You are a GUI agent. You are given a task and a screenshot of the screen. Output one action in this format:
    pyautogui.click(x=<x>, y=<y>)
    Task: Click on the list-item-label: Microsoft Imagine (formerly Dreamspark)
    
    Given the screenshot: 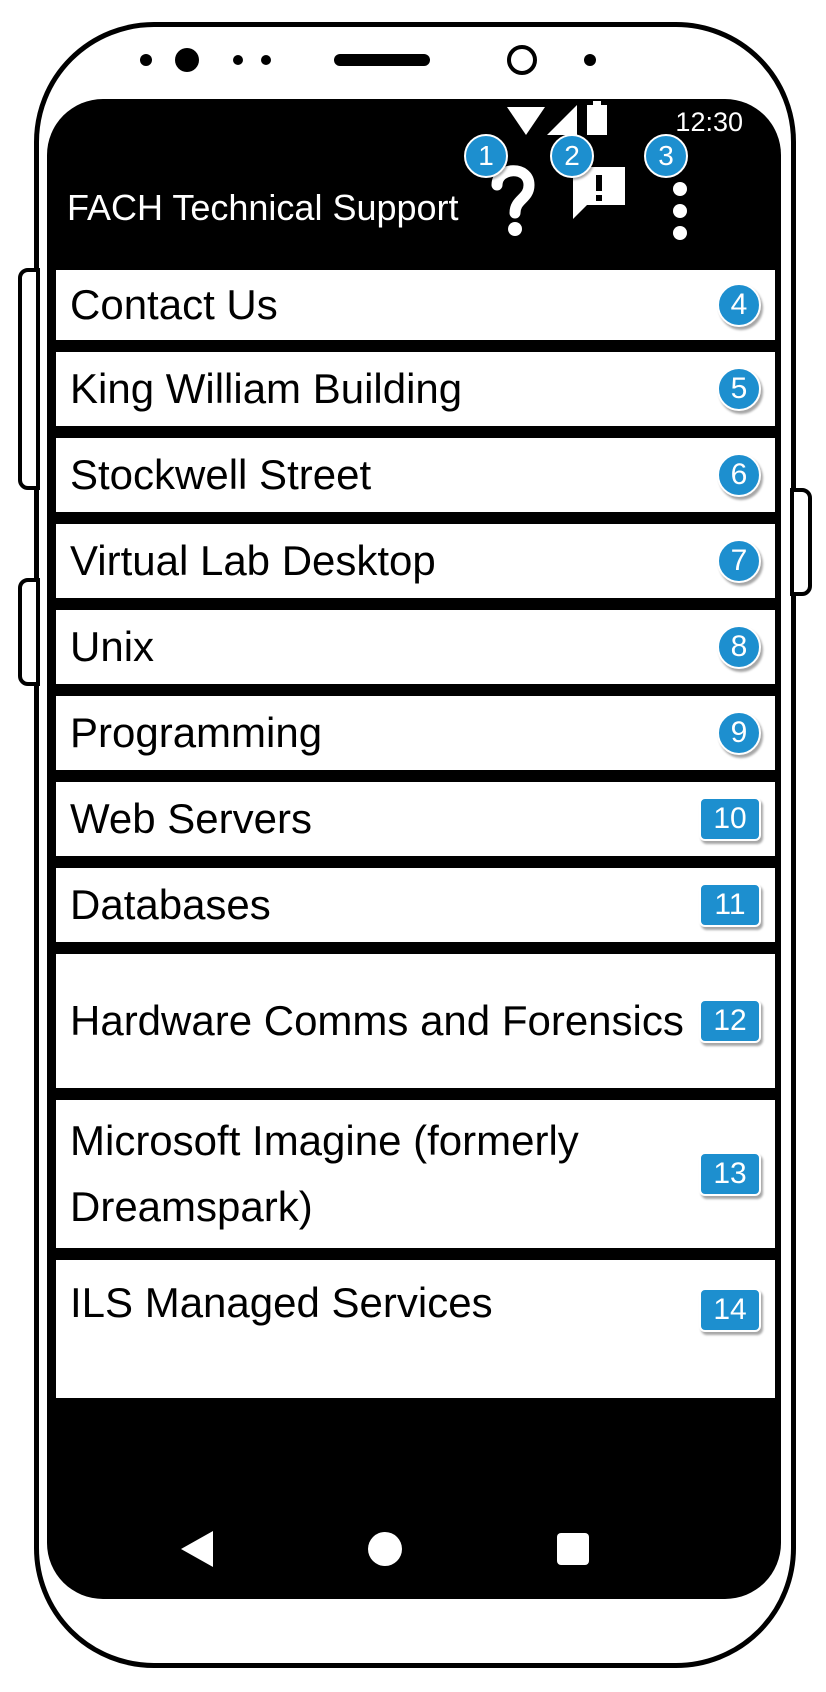 What is the action you would take?
    pyautogui.click(x=382, y=1174)
    